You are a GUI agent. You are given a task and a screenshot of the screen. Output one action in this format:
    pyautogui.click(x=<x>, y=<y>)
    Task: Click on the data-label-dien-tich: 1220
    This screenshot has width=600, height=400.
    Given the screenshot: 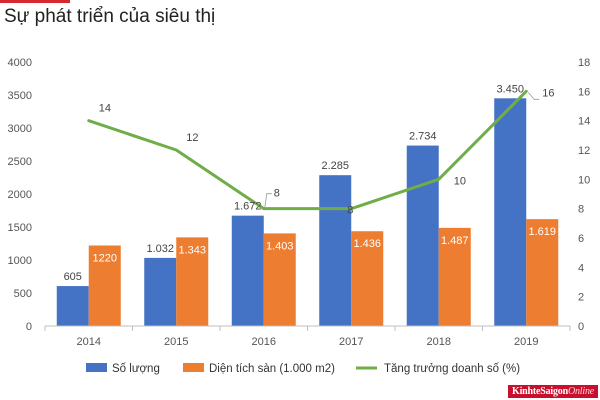 What is the action you would take?
    pyautogui.click(x=105, y=258)
    